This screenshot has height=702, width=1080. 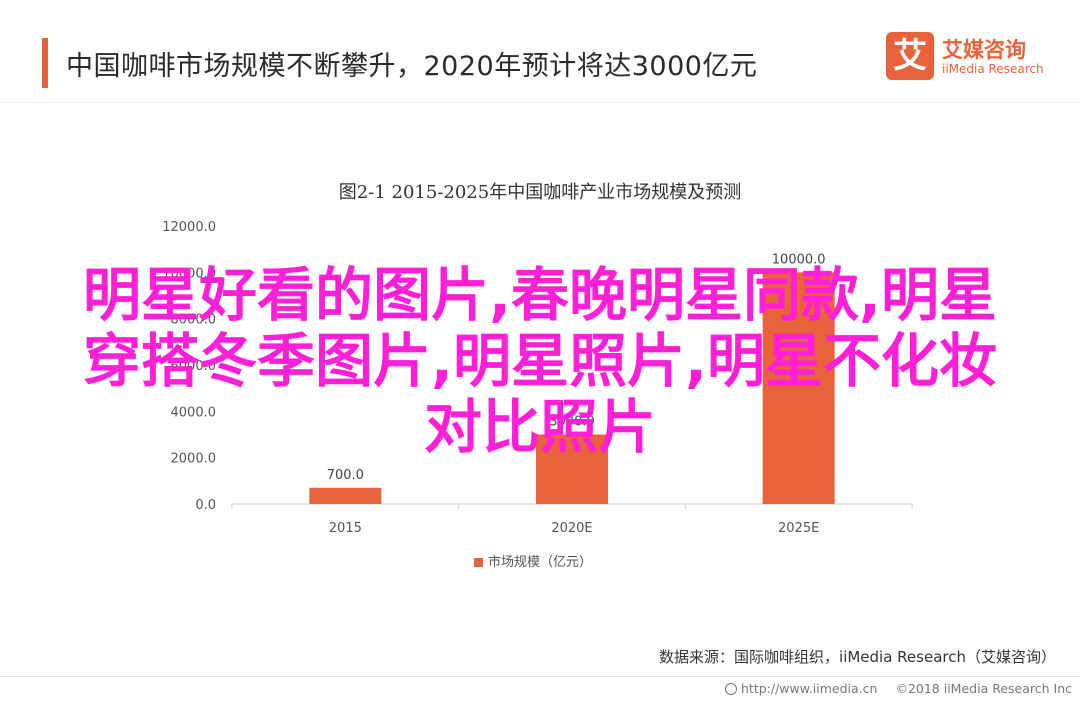 I want to click on globe-icon, so click(x=731, y=689).